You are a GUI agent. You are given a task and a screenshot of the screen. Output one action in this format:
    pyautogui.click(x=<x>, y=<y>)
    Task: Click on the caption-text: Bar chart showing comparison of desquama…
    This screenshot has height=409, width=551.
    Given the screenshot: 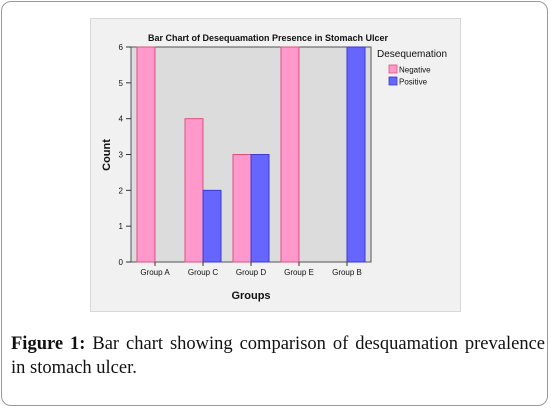 What is the action you would take?
    pyautogui.click(x=278, y=356)
    